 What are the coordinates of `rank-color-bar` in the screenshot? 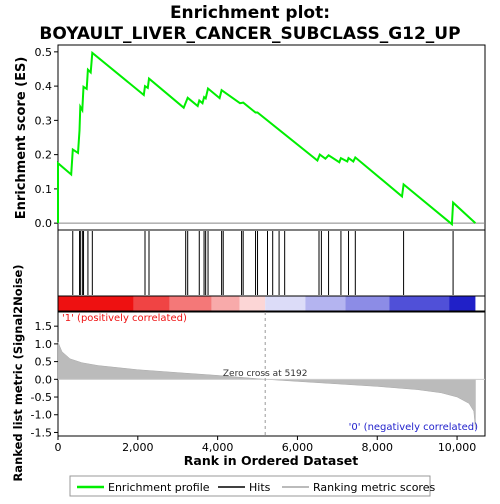 It's located at (271, 303).